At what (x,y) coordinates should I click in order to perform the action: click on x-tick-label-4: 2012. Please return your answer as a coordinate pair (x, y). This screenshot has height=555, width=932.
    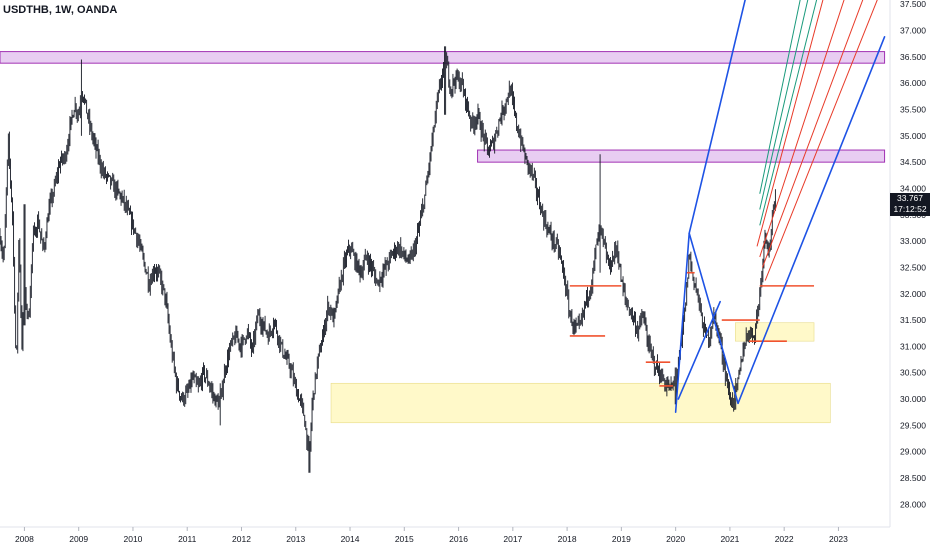
    Looking at the image, I should click on (241, 539).